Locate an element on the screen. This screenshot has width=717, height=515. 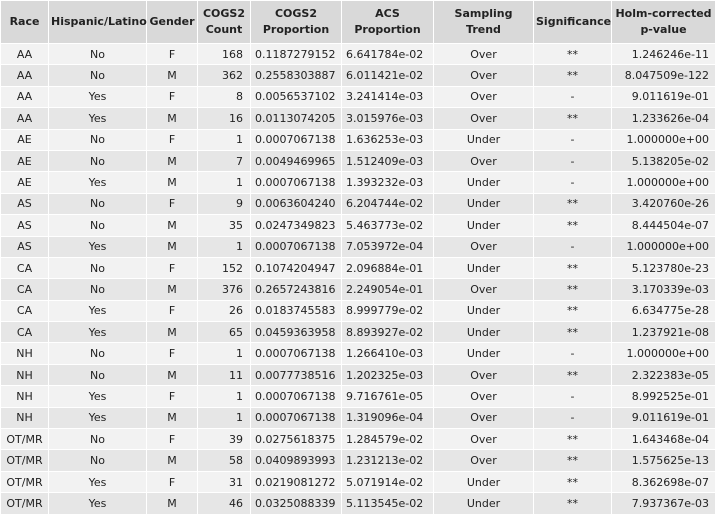
acs-proportion-cell: 1.393232e-03 is located at coordinates (387, 182).